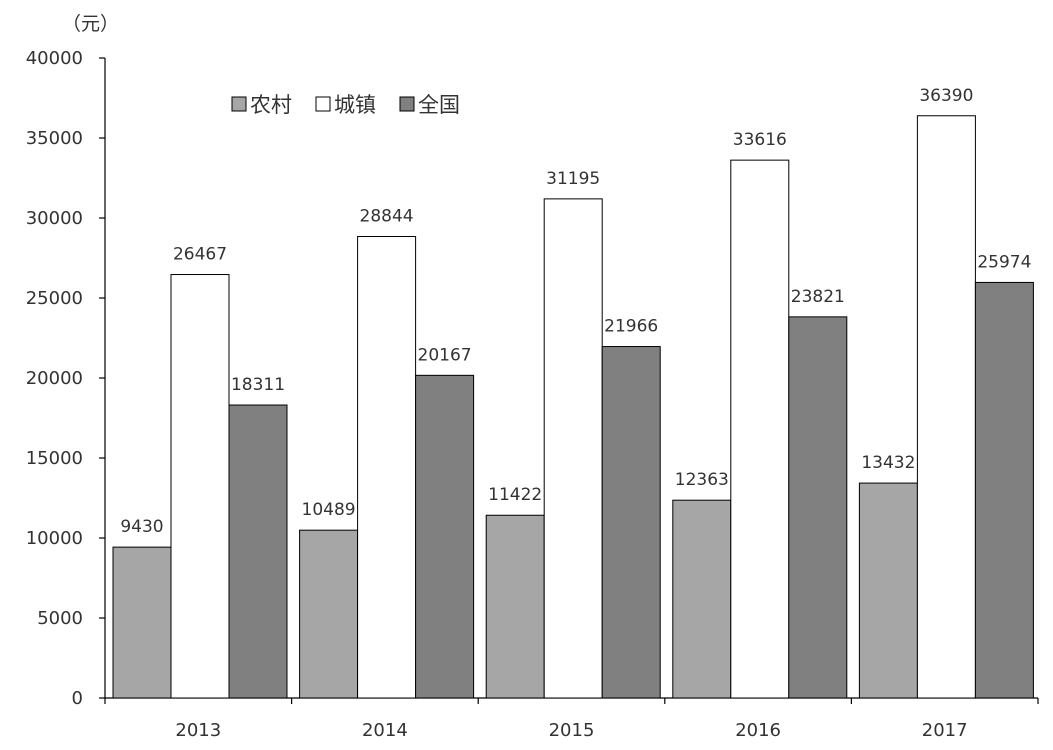 The height and width of the screenshot is (750, 1053). I want to click on x-tick-label: 2014, so click(385, 730).